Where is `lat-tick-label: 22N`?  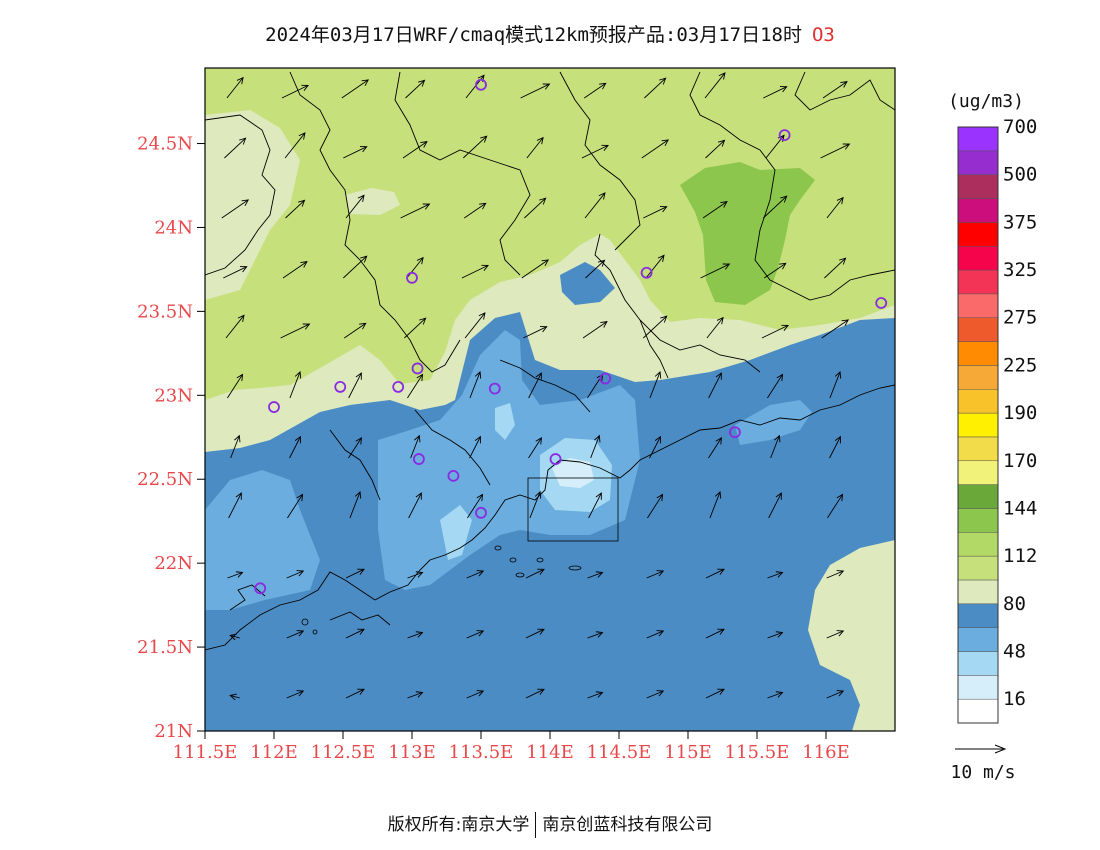
lat-tick-label: 22N is located at coordinates (173, 563).